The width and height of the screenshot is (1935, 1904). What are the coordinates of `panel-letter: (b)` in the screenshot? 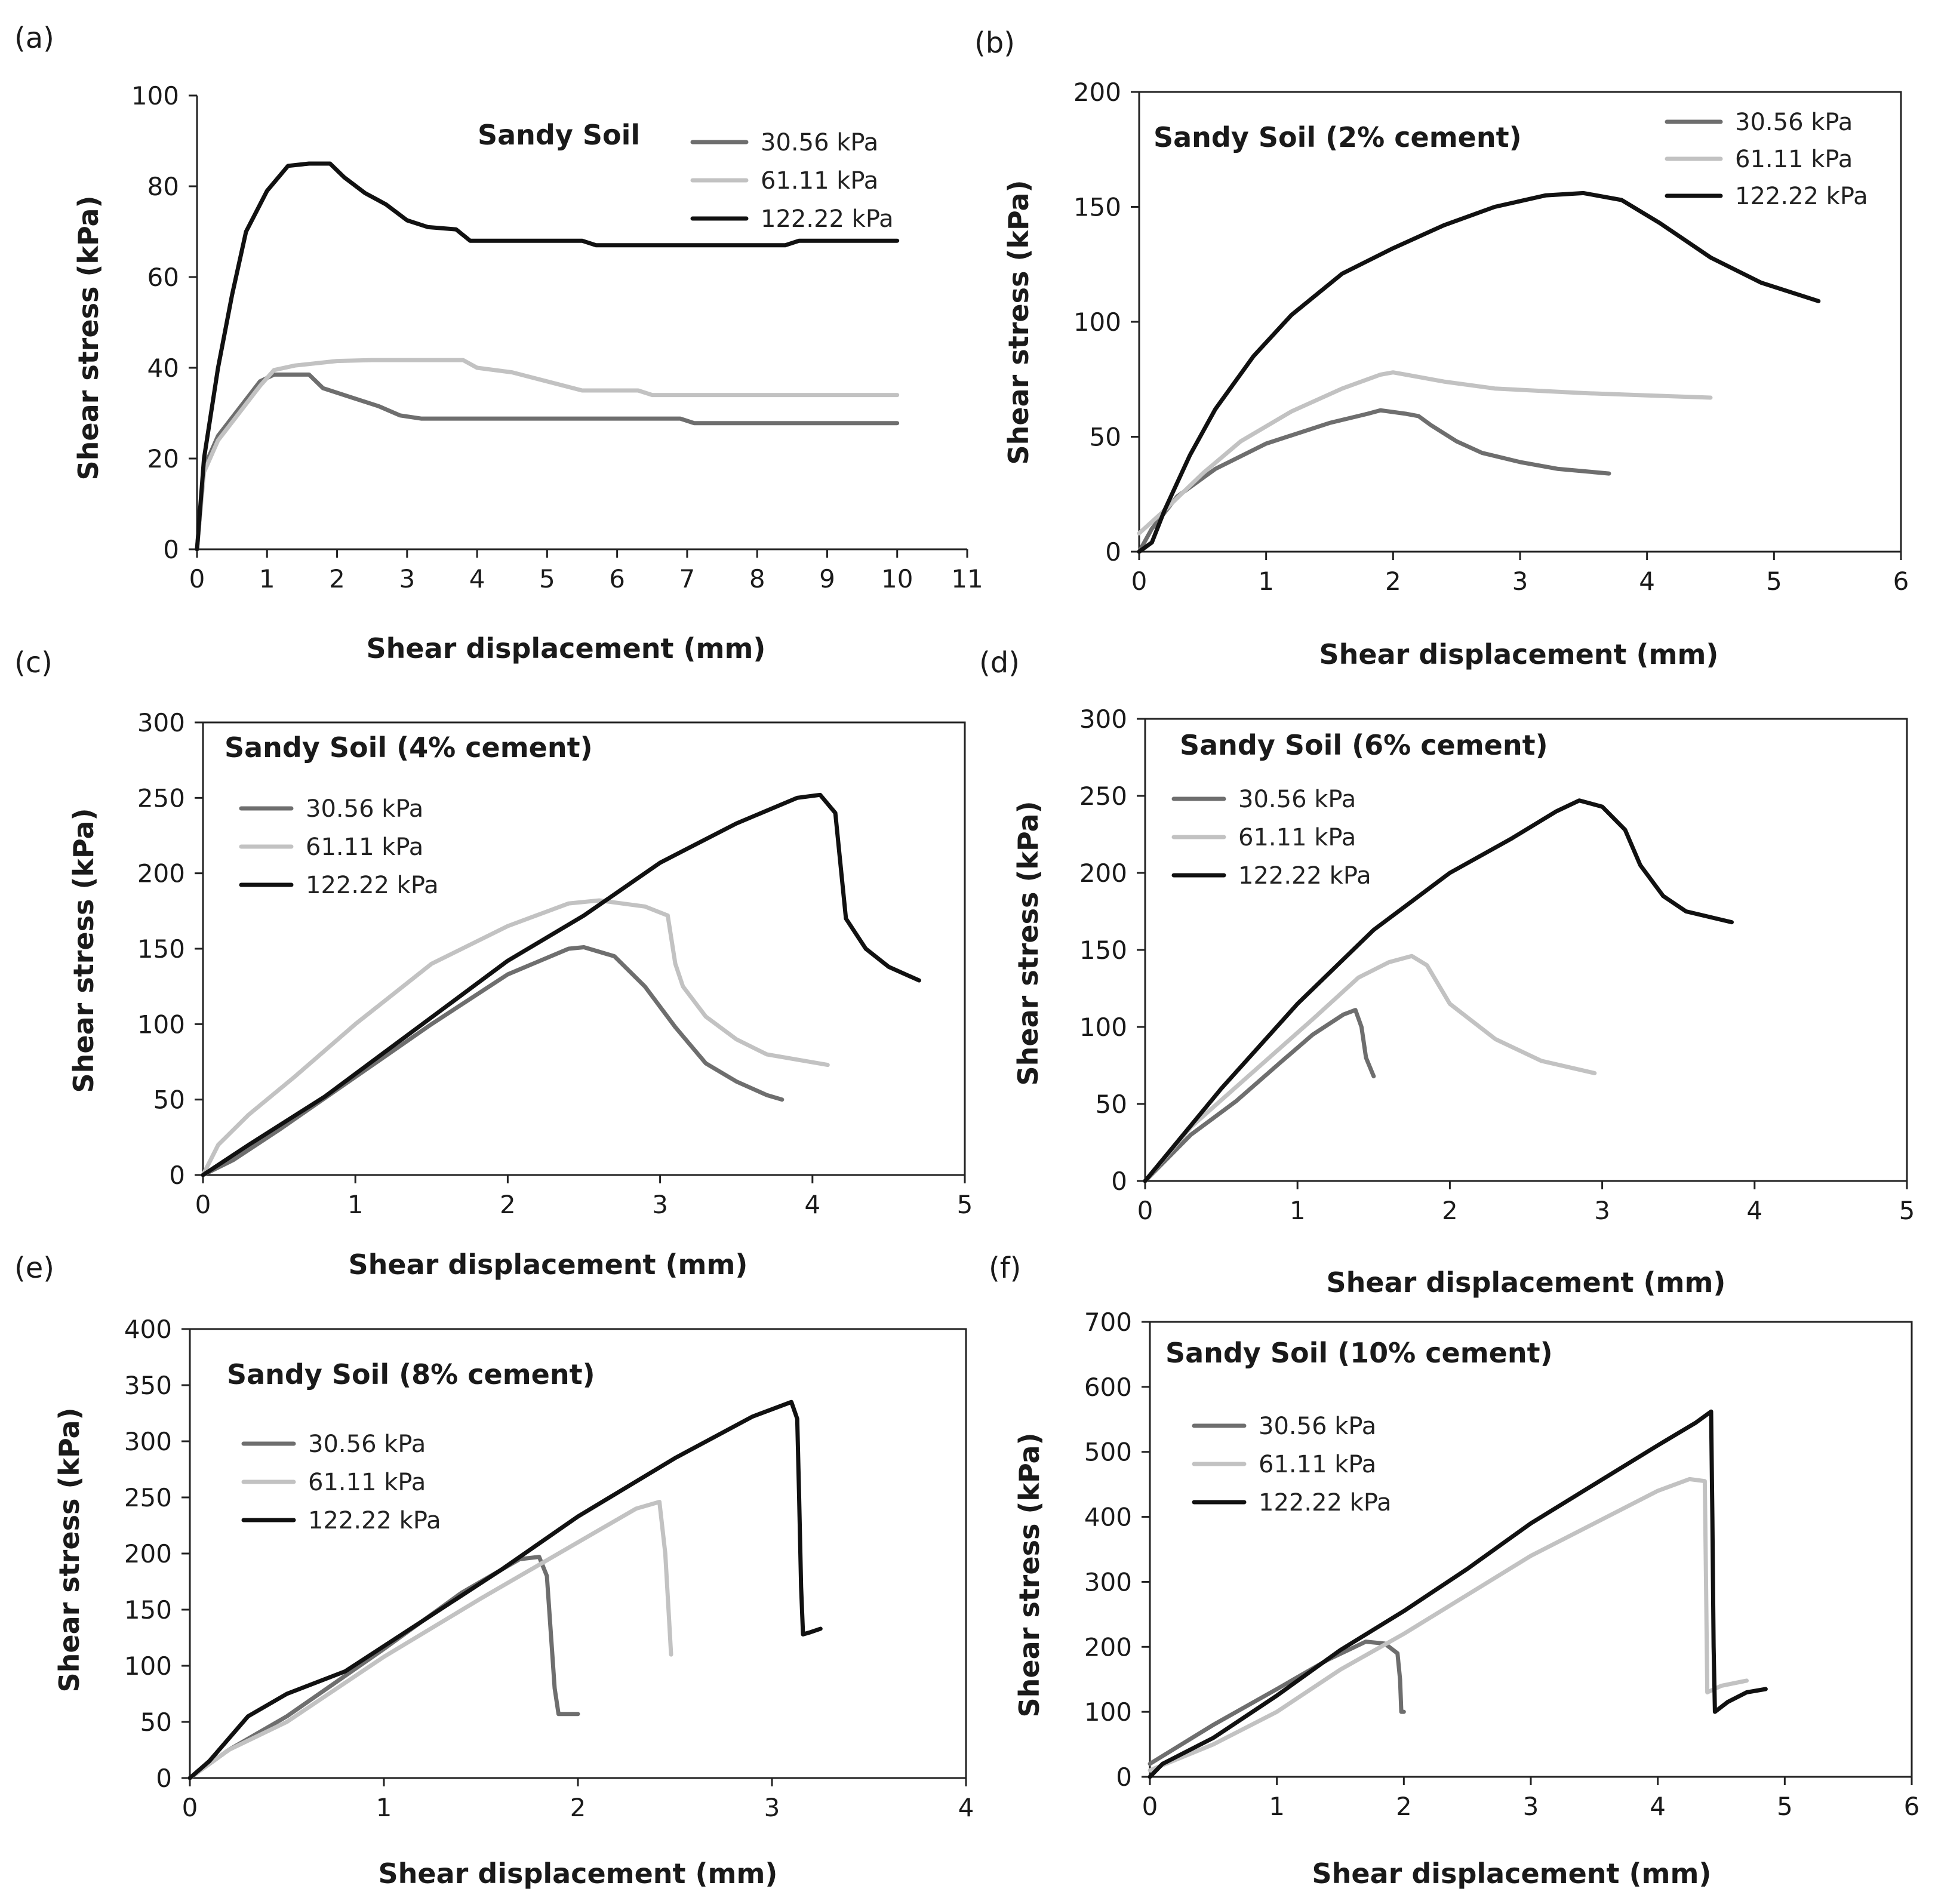 It's located at (994, 43).